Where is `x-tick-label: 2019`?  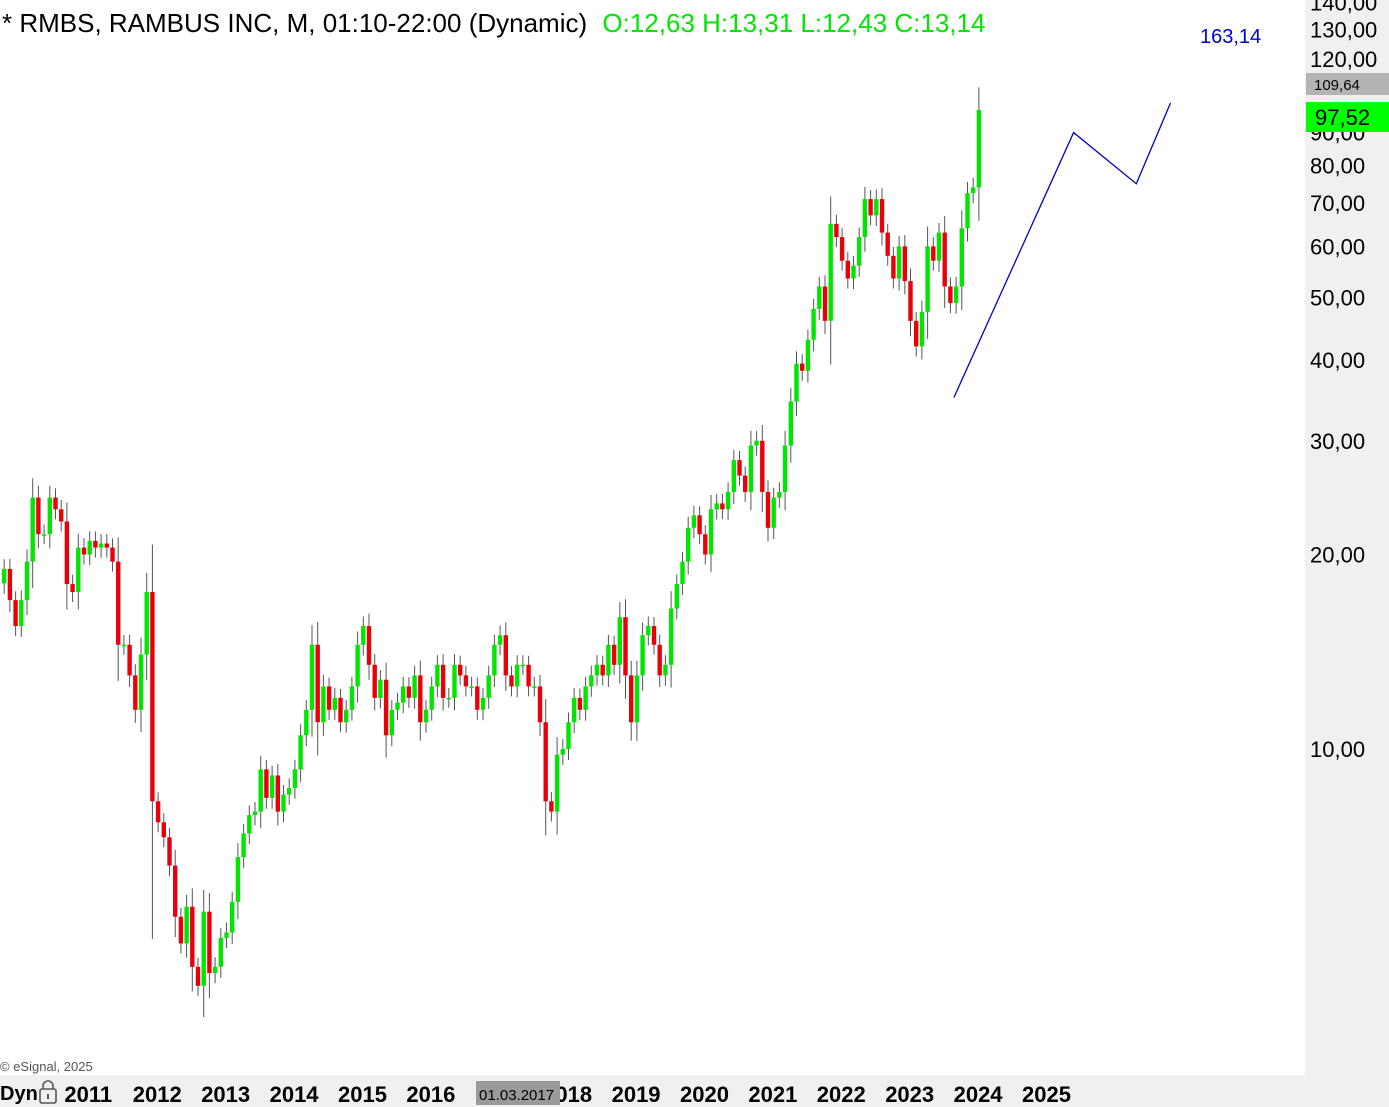
x-tick-label: 2019 is located at coordinates (636, 1094).